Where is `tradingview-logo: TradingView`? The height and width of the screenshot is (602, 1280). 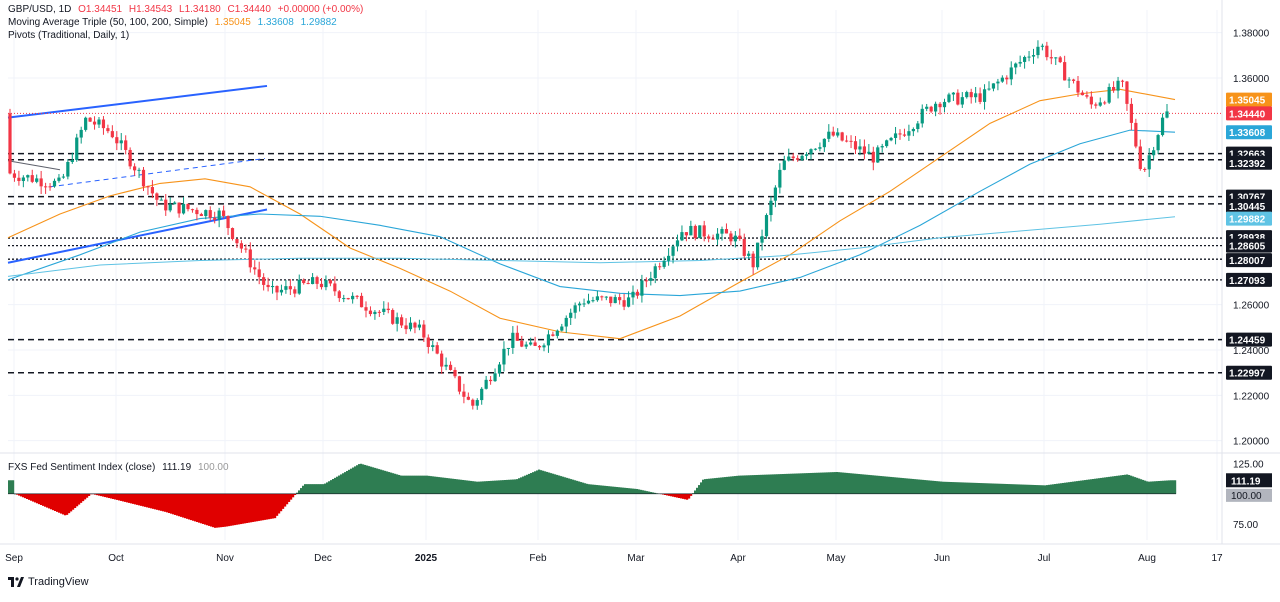 tradingview-logo: TradingView is located at coordinates (48, 582).